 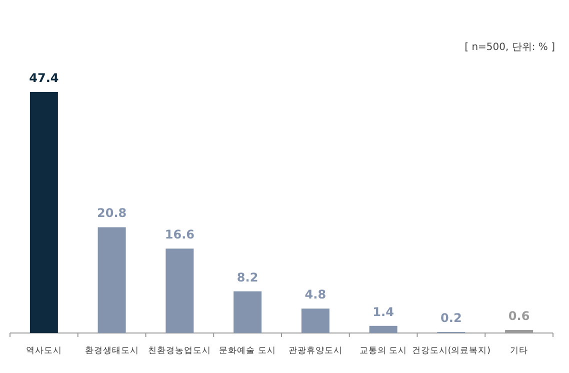 I want to click on x-tick-label: 관광휴양도시, so click(x=315, y=351).